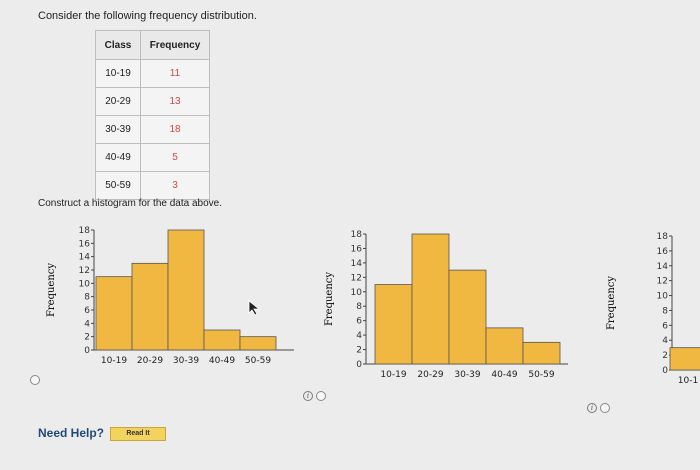  I want to click on frequency-cell: 18, so click(175, 129).